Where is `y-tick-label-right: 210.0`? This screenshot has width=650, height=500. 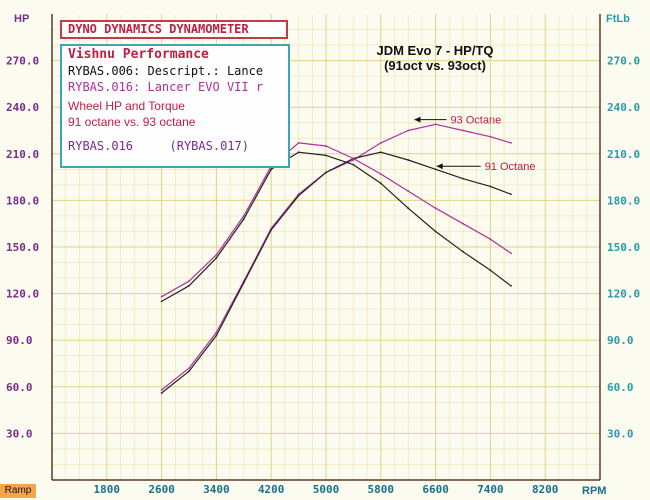
y-tick-label-right: 210.0 is located at coordinates (623, 154).